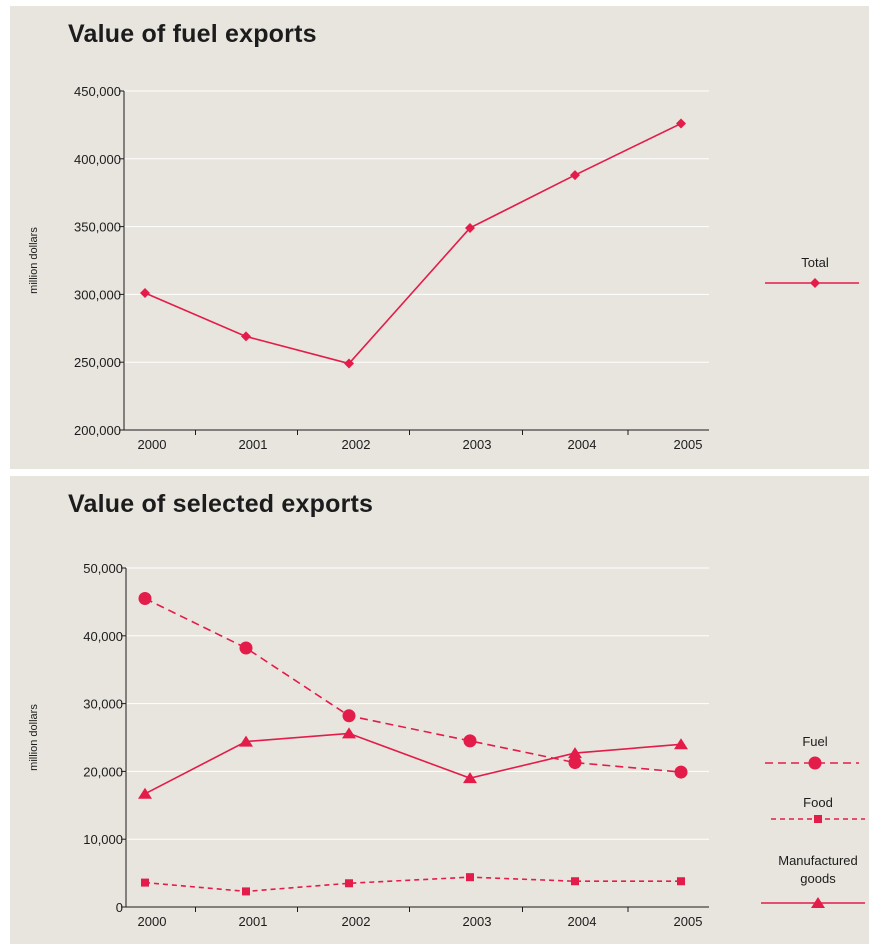 This screenshot has height=950, width=869. I want to click on legend-label: Total, so click(815, 262).